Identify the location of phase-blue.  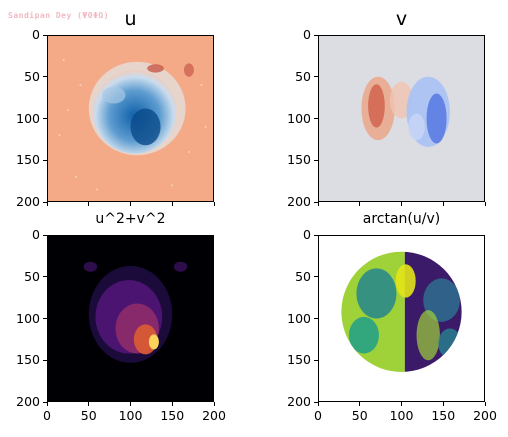
(441, 300).